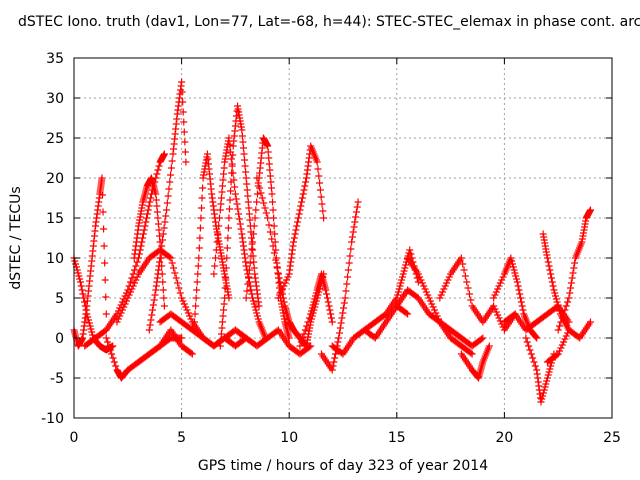 The image size is (640, 480). I want to click on series-arc-w, so click(477, 294).